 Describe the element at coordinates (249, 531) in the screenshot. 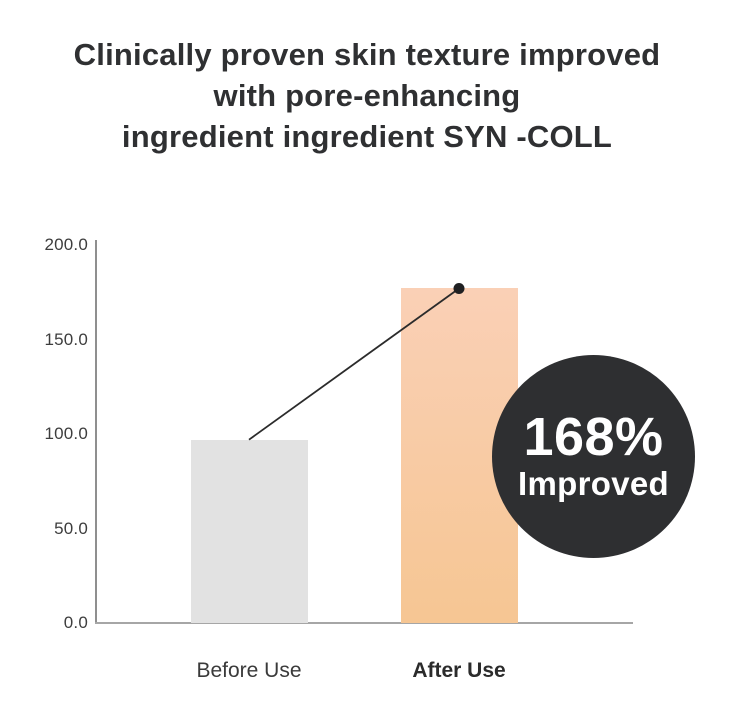

I see `bar-before-use` at that location.